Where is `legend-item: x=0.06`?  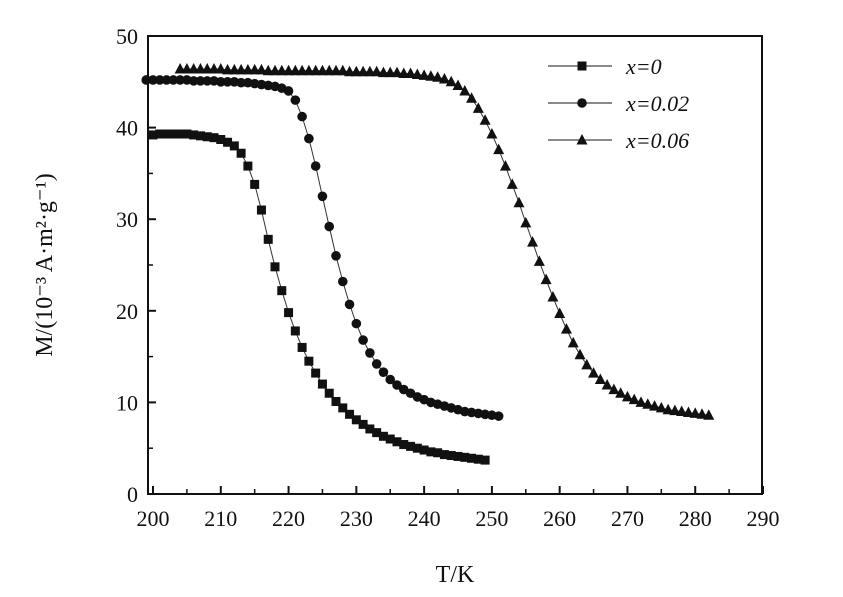 legend-item: x=0.06 is located at coordinates (618, 140).